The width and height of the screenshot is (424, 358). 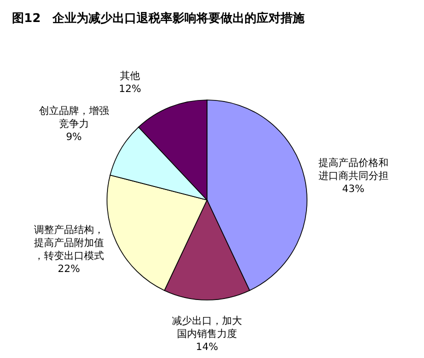 I want to click on slice-label: 创立品牌，增强竞争力, so click(x=73, y=117).